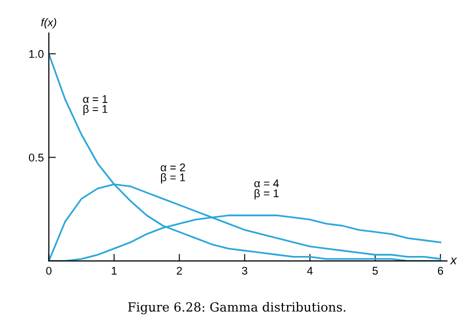  I want to click on caption: Figure 6.28: Gamma distributions., so click(237, 308).